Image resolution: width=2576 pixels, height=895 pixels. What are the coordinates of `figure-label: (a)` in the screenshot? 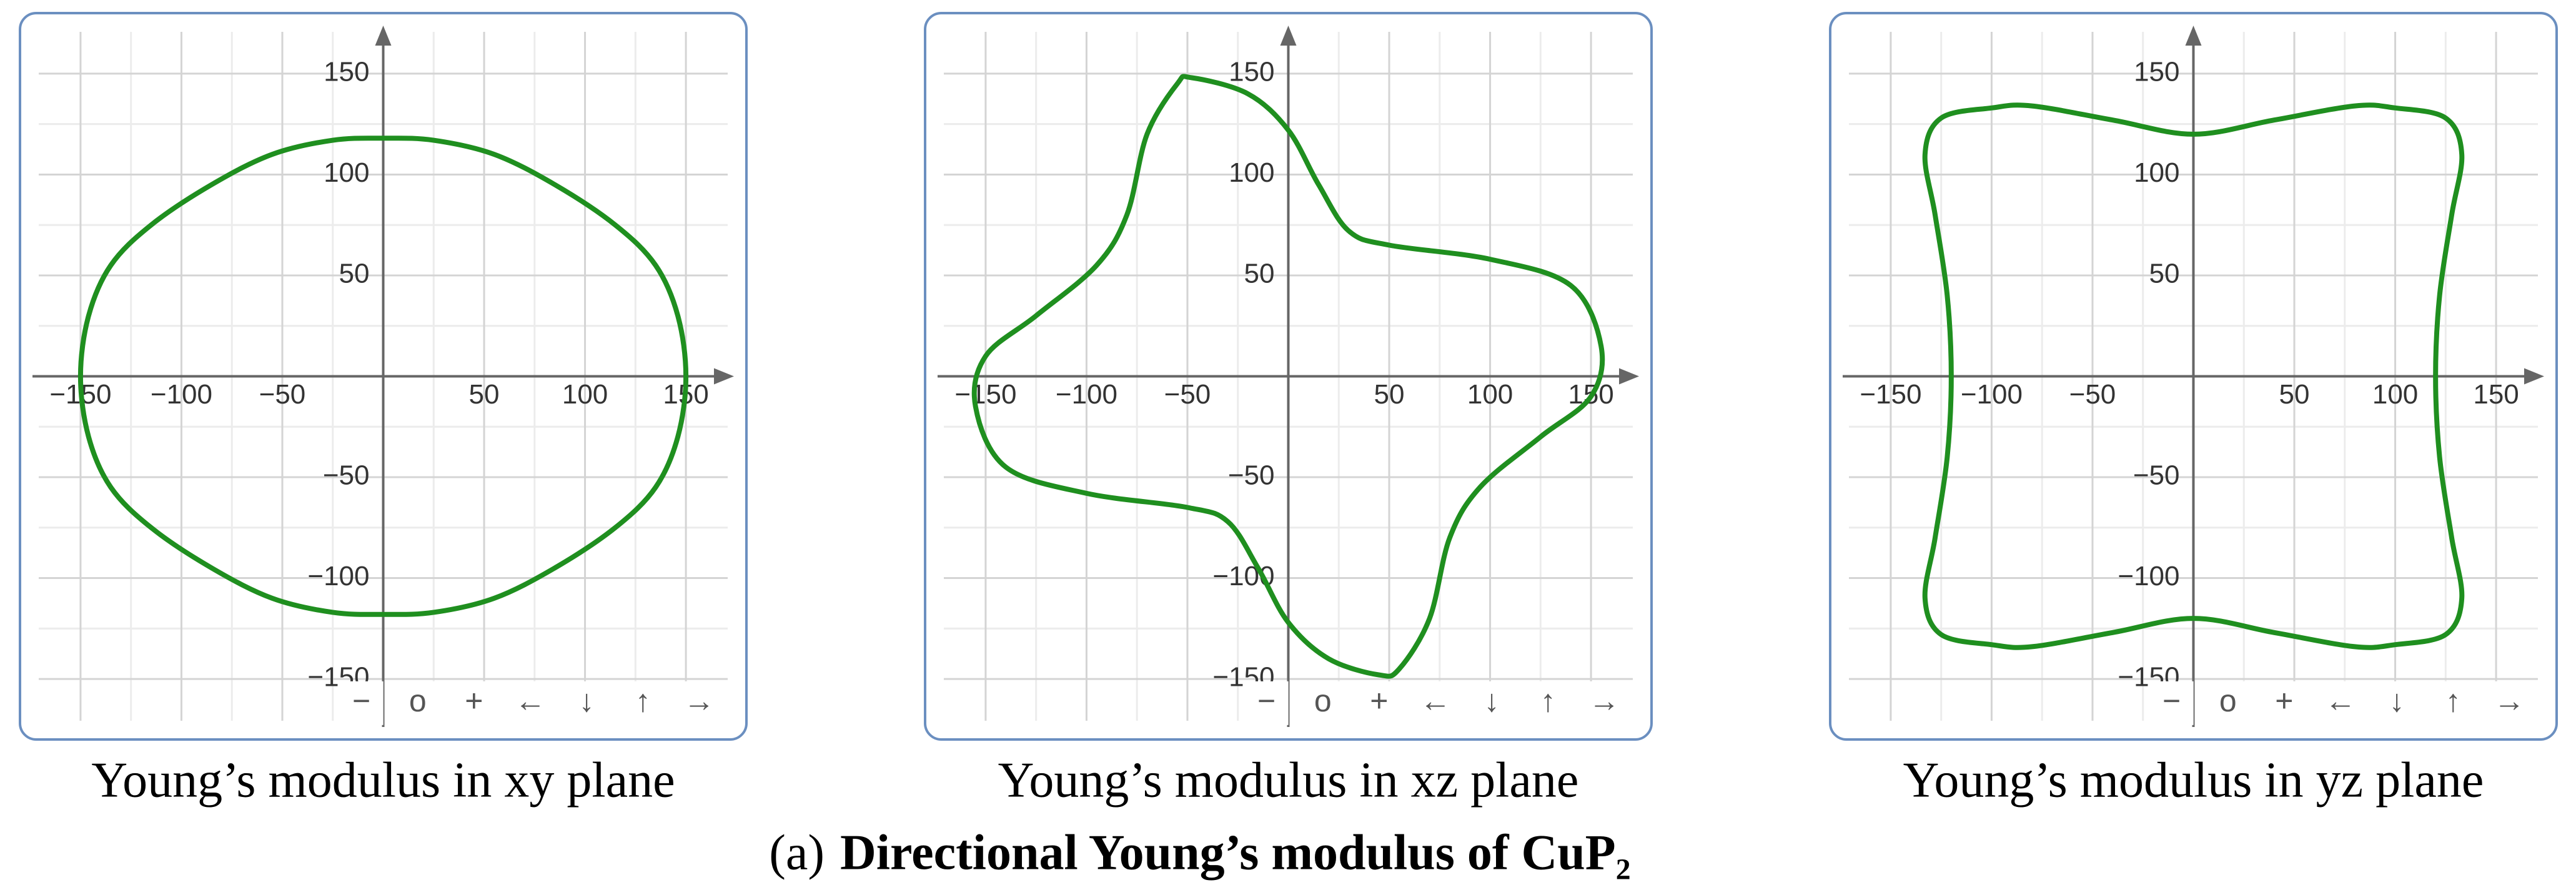 It's located at (797, 852).